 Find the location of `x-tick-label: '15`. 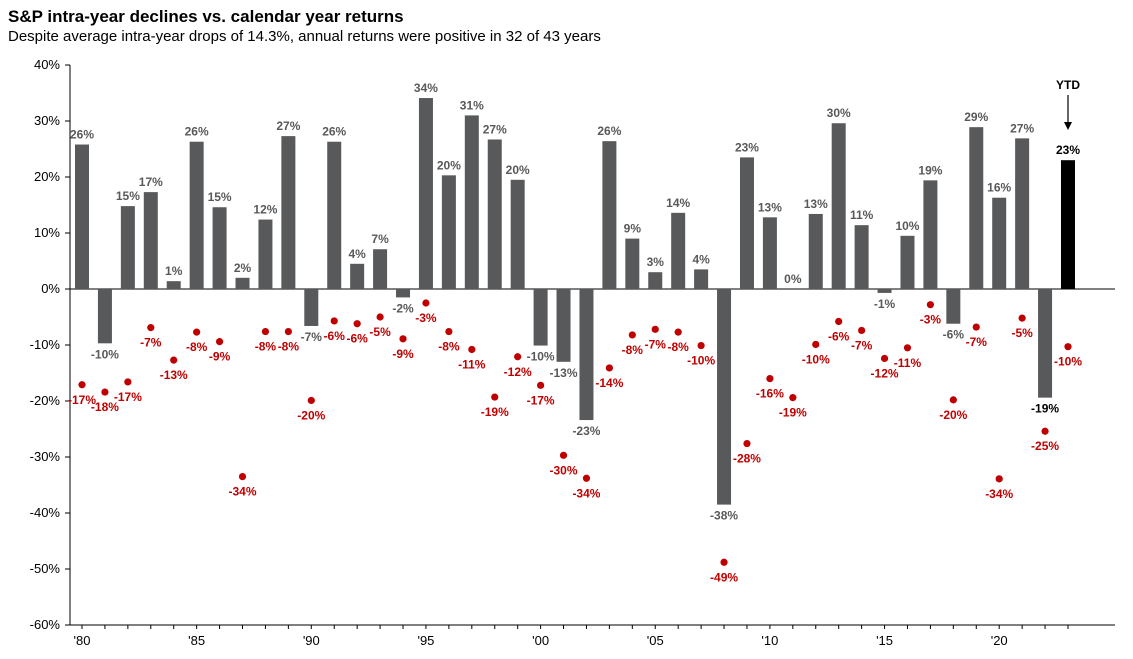

x-tick-label: '15 is located at coordinates (884, 640).